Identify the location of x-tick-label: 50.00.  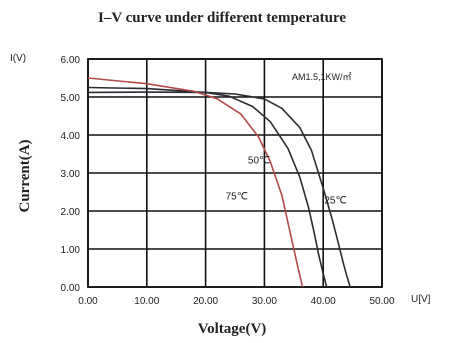
(381, 301).